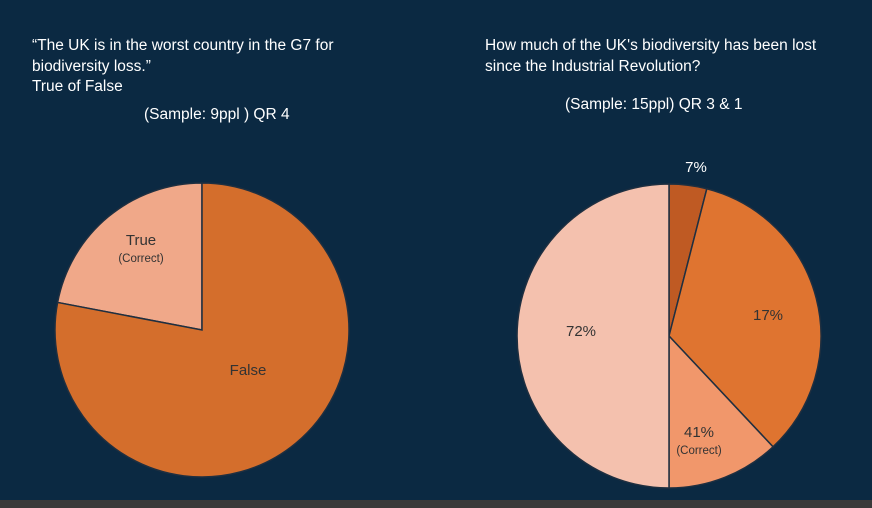 The width and height of the screenshot is (872, 508). Describe the element at coordinates (436, 504) in the screenshot. I see `bottom-bar` at that location.